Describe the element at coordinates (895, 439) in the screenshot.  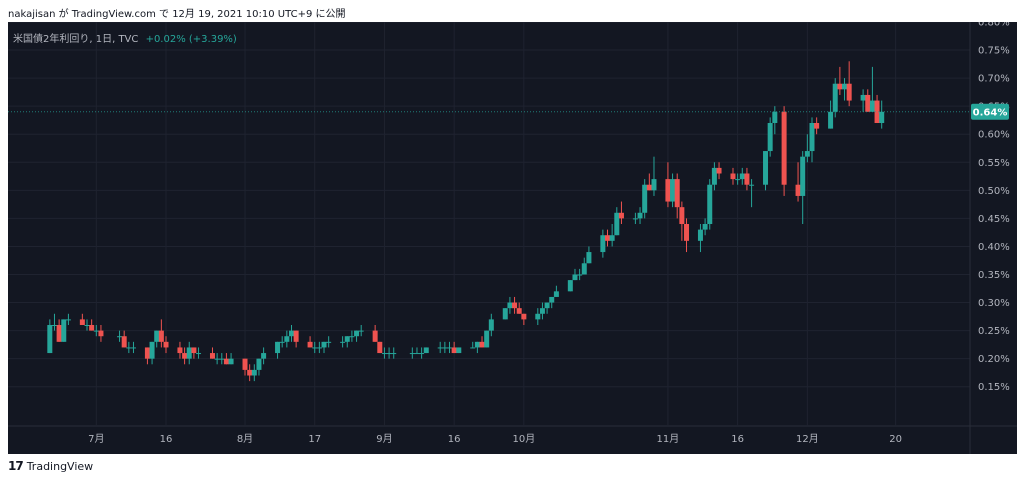
I see `x-tick-label: 20` at that location.